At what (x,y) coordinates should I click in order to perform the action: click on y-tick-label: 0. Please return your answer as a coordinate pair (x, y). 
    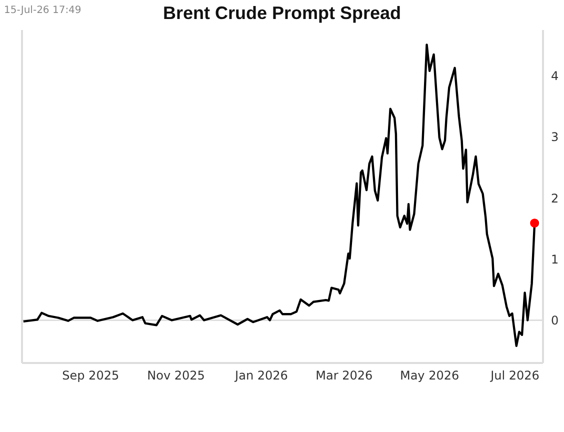
    Looking at the image, I should click on (555, 320).